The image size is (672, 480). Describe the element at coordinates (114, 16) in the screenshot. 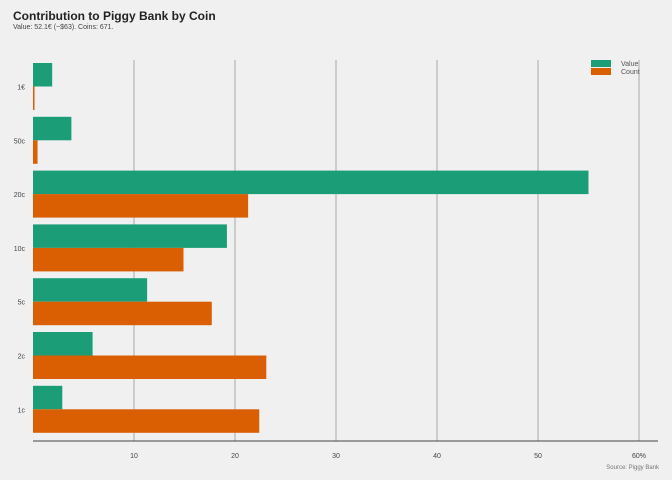

I see `chart-title: Contribution to Piggy Bank by Coin` at that location.